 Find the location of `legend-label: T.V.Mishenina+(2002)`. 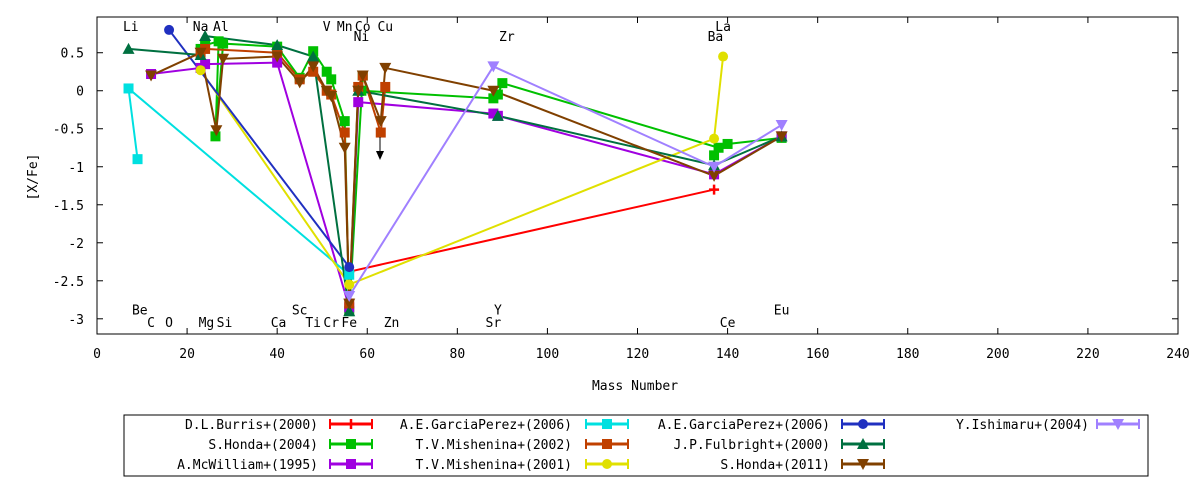

legend-label: T.V.Mishenina+(2002) is located at coordinates (493, 445).